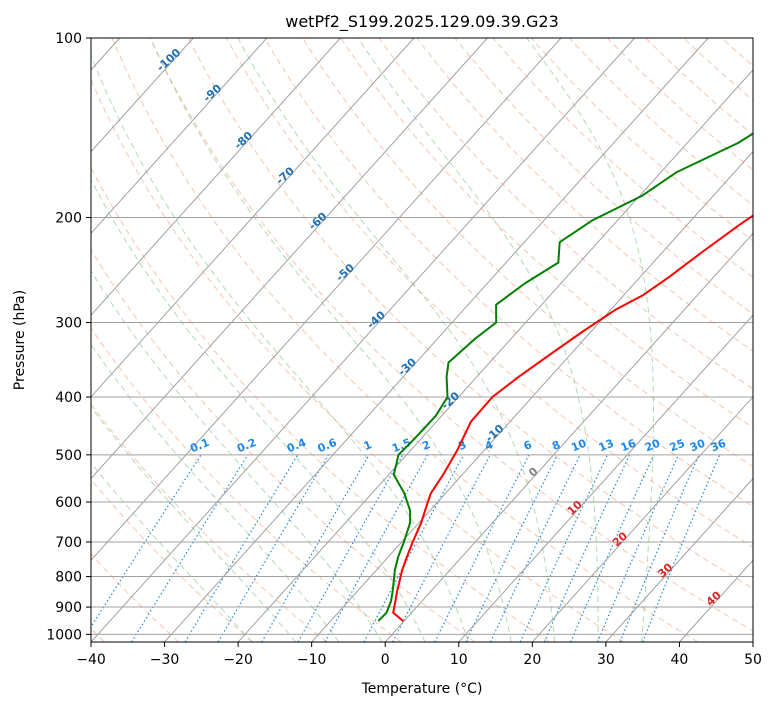 The image size is (775, 708). I want to click on mixing-ratio-label: 36, so click(718, 446).